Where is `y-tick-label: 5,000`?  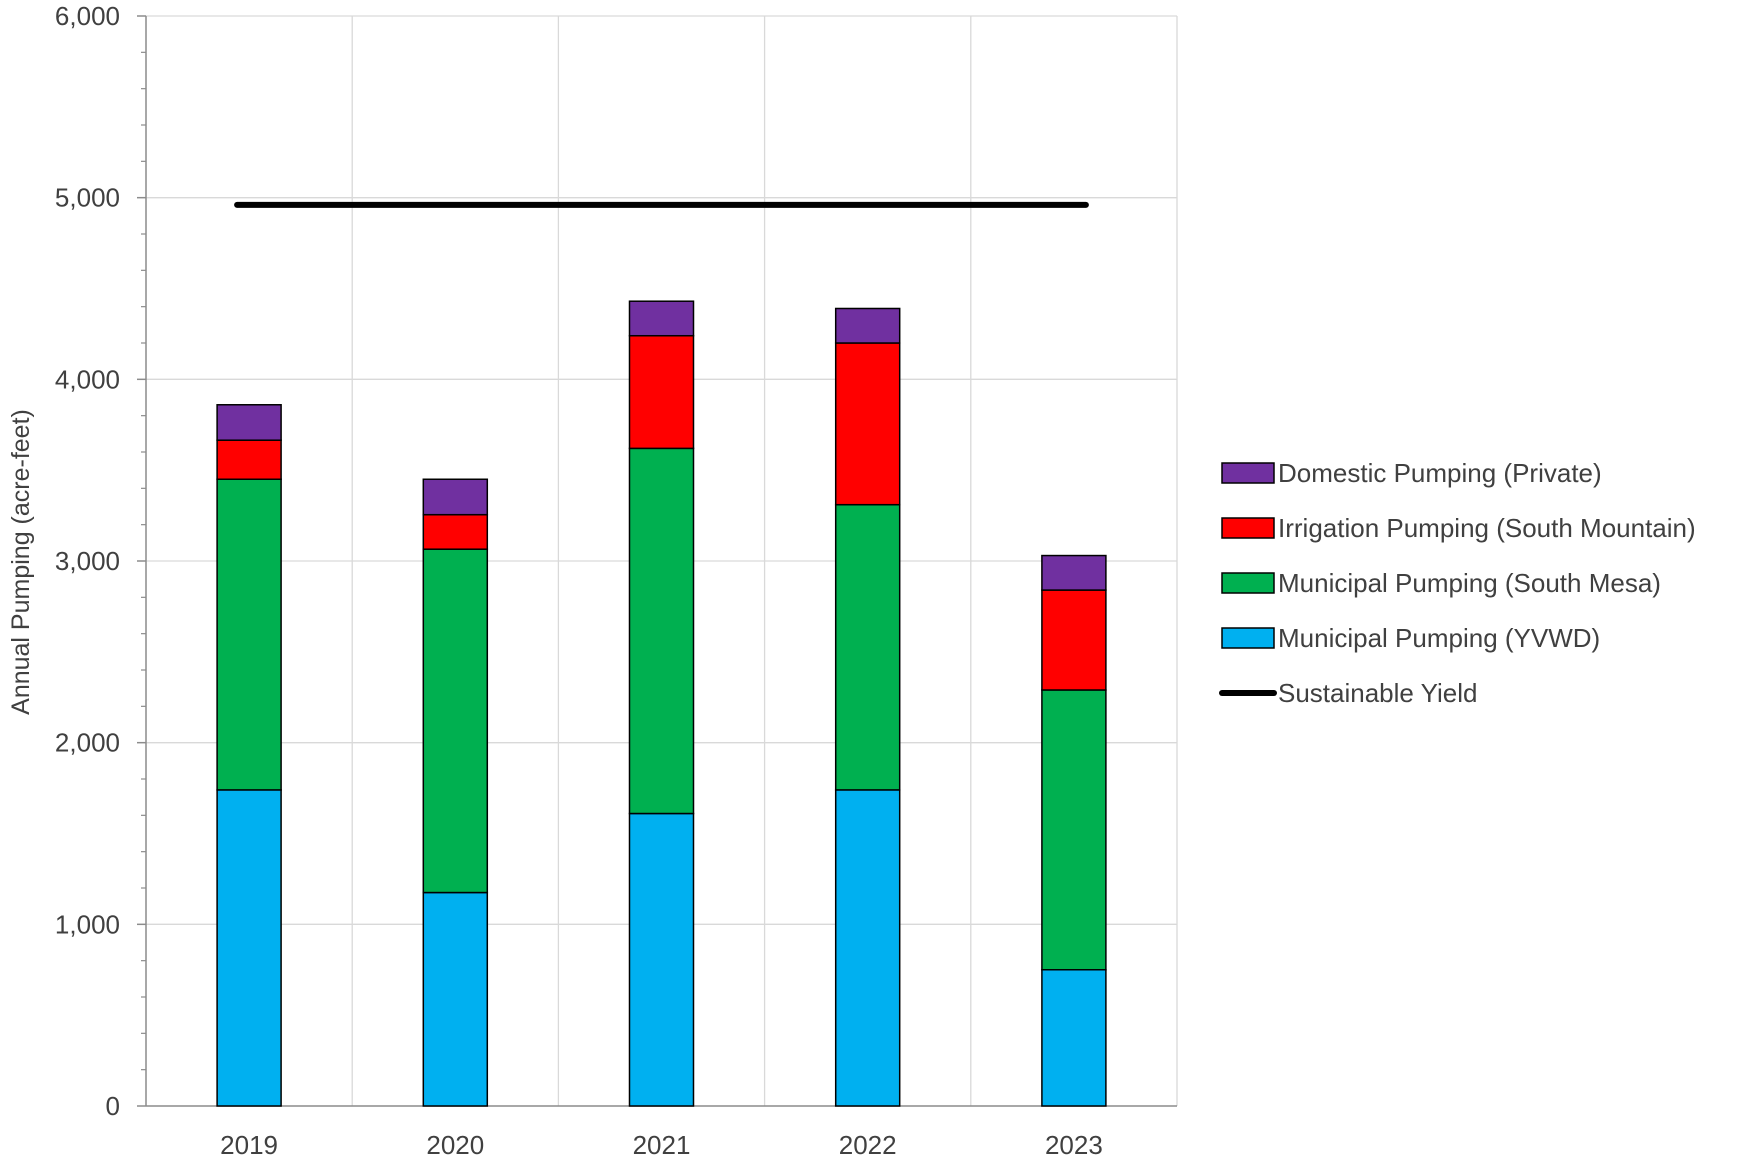 y-tick-label: 5,000 is located at coordinates (87, 198).